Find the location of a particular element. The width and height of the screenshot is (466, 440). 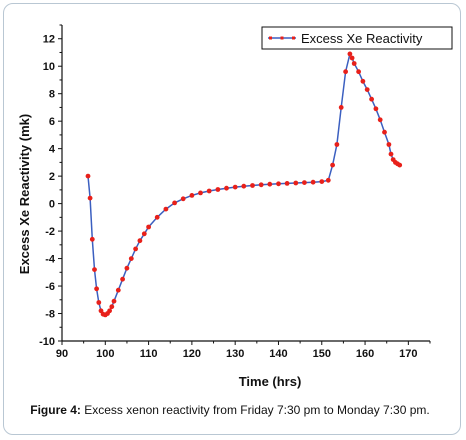

x-tick-label: 120 is located at coordinates (192, 354).